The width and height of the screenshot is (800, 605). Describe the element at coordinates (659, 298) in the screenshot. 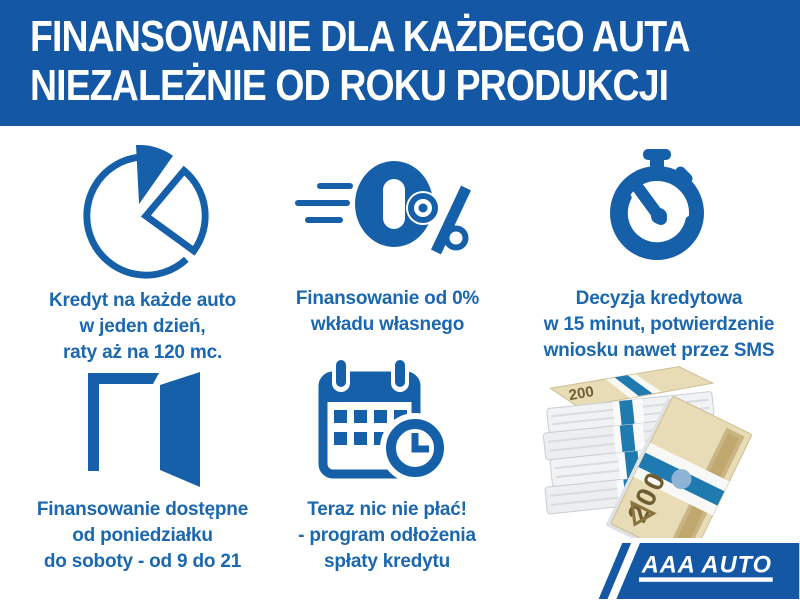

I see `caption-line: Decyzja kredytowa` at that location.